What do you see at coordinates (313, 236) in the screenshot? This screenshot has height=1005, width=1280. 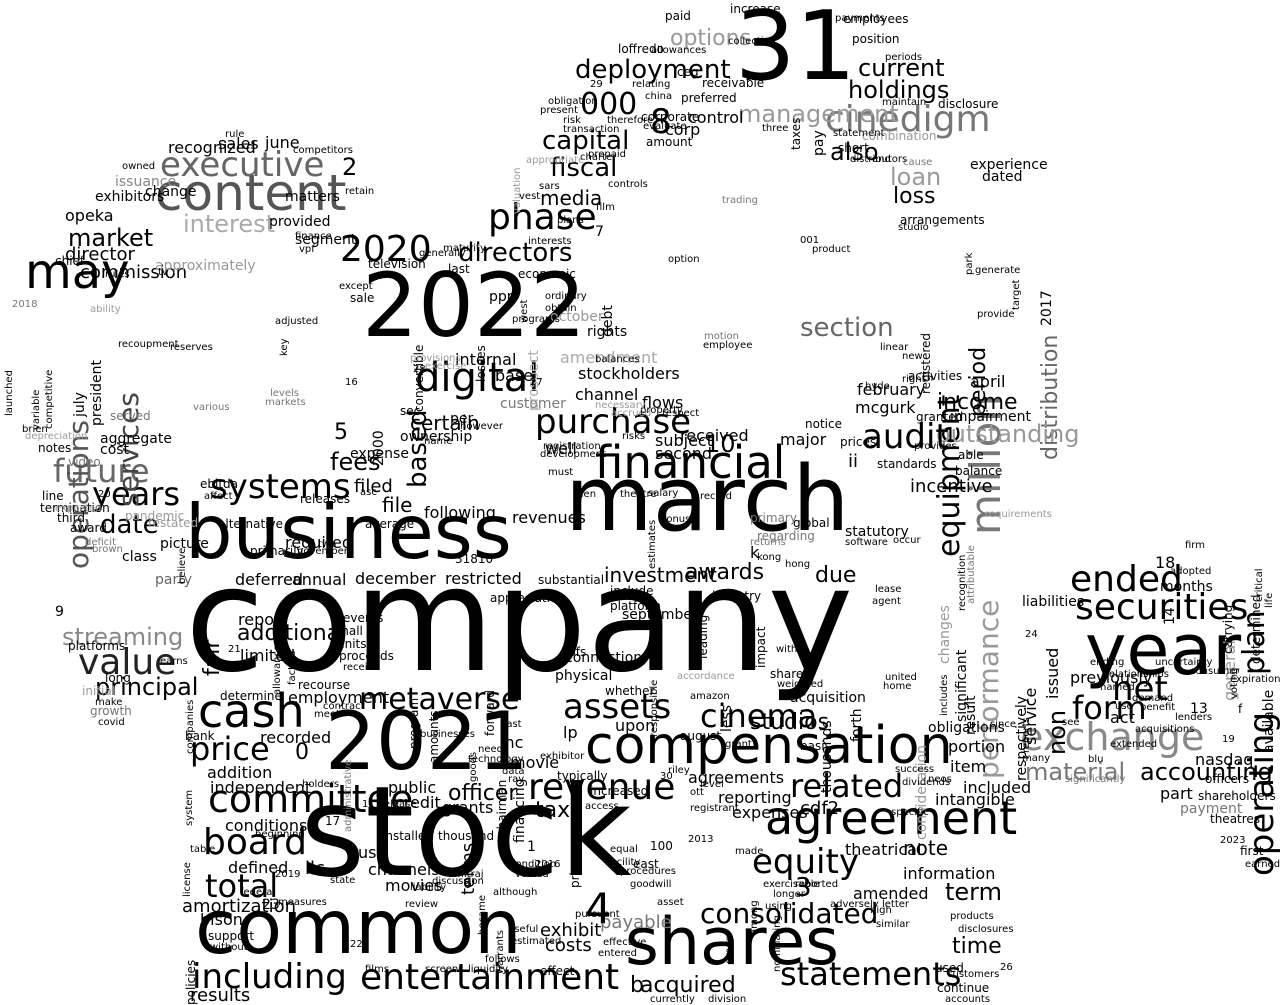 I see `cloud-word: finance` at bounding box center [313, 236].